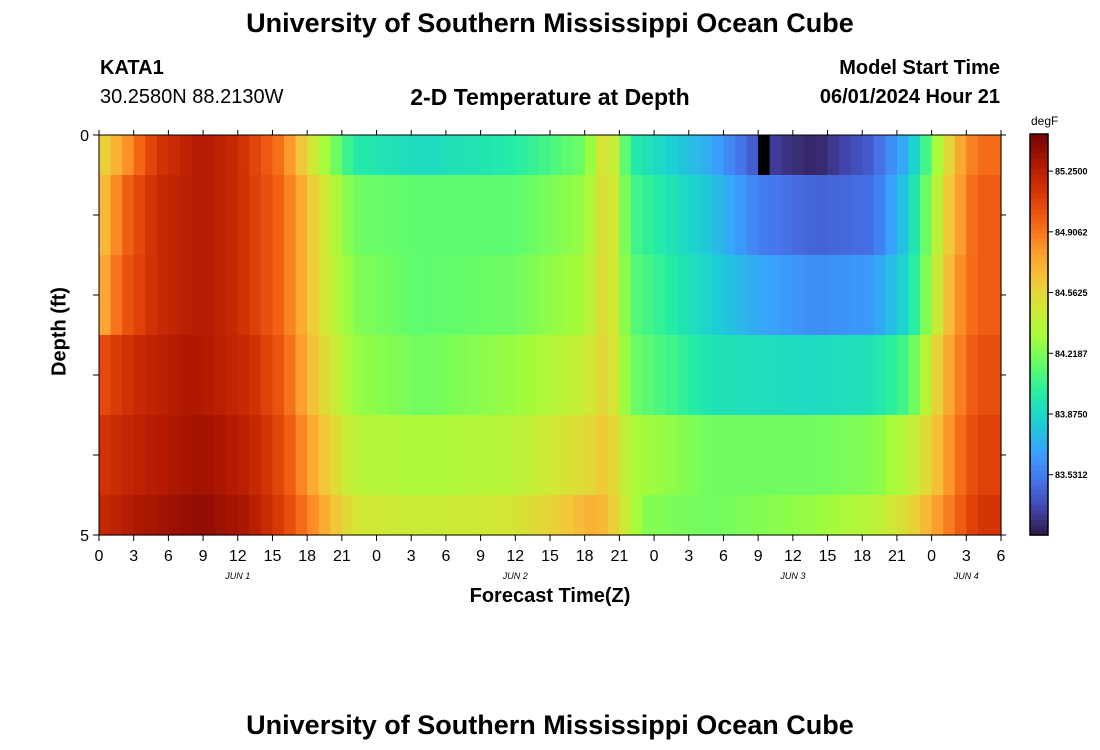 The width and height of the screenshot is (1100, 750). What do you see at coordinates (909, 97) in the screenshot?
I see `model-start-value: 06/01/2024 Hour 21` at bounding box center [909, 97].